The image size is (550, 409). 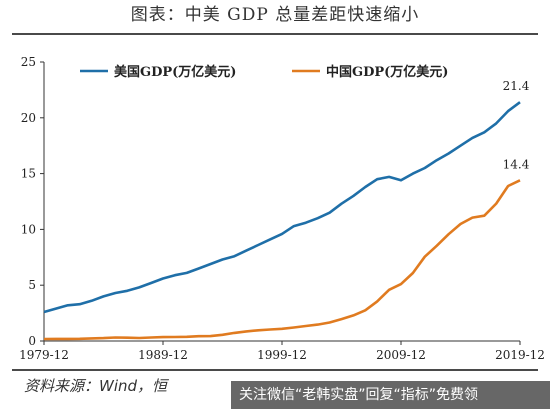 I want to click on end-value-label: 14.4, so click(x=516, y=164).